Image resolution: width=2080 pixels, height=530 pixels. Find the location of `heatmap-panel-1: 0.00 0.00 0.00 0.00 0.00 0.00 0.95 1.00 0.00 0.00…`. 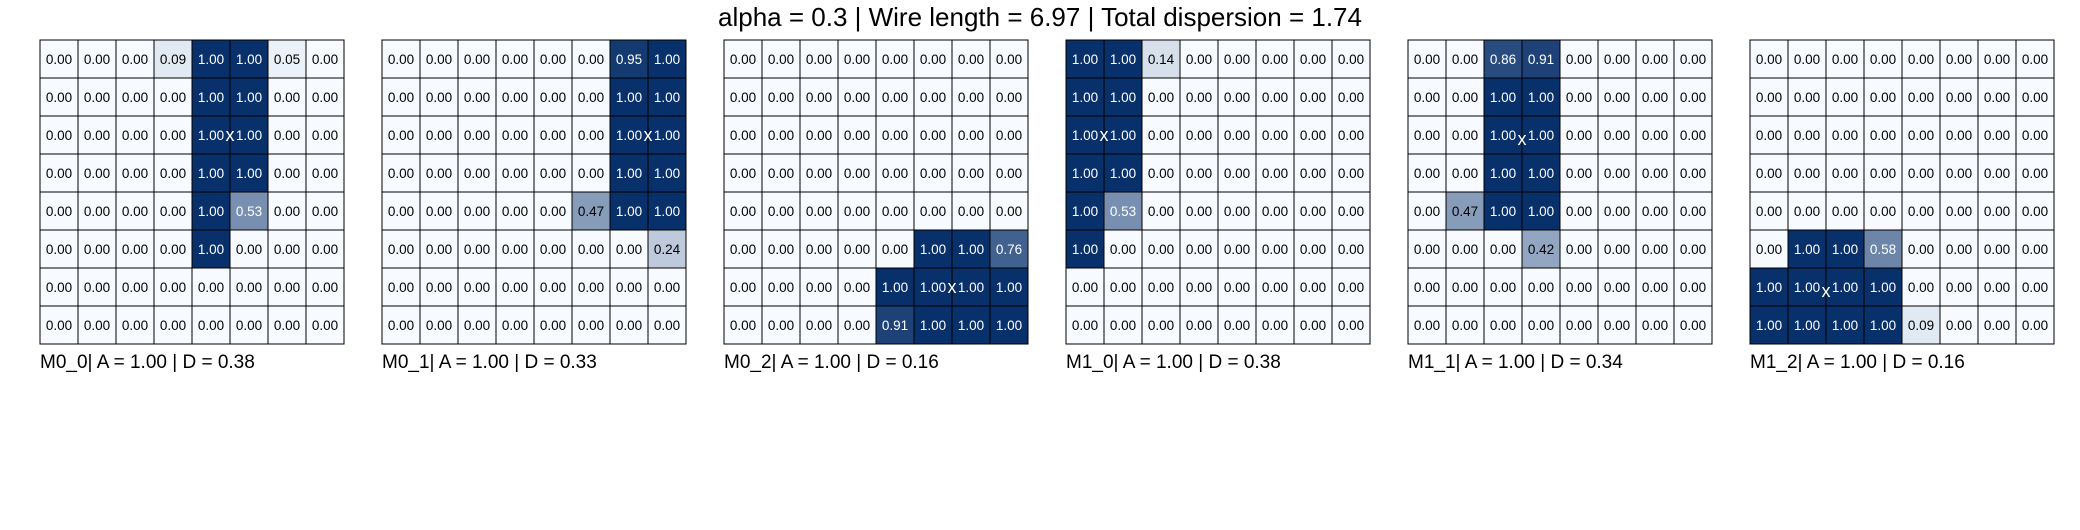

heatmap-panel-1: 0.00 0.00 0.00 0.00 0.00 0.00 0.95 1.00 0.00 0.00… is located at coordinates (534, 206).